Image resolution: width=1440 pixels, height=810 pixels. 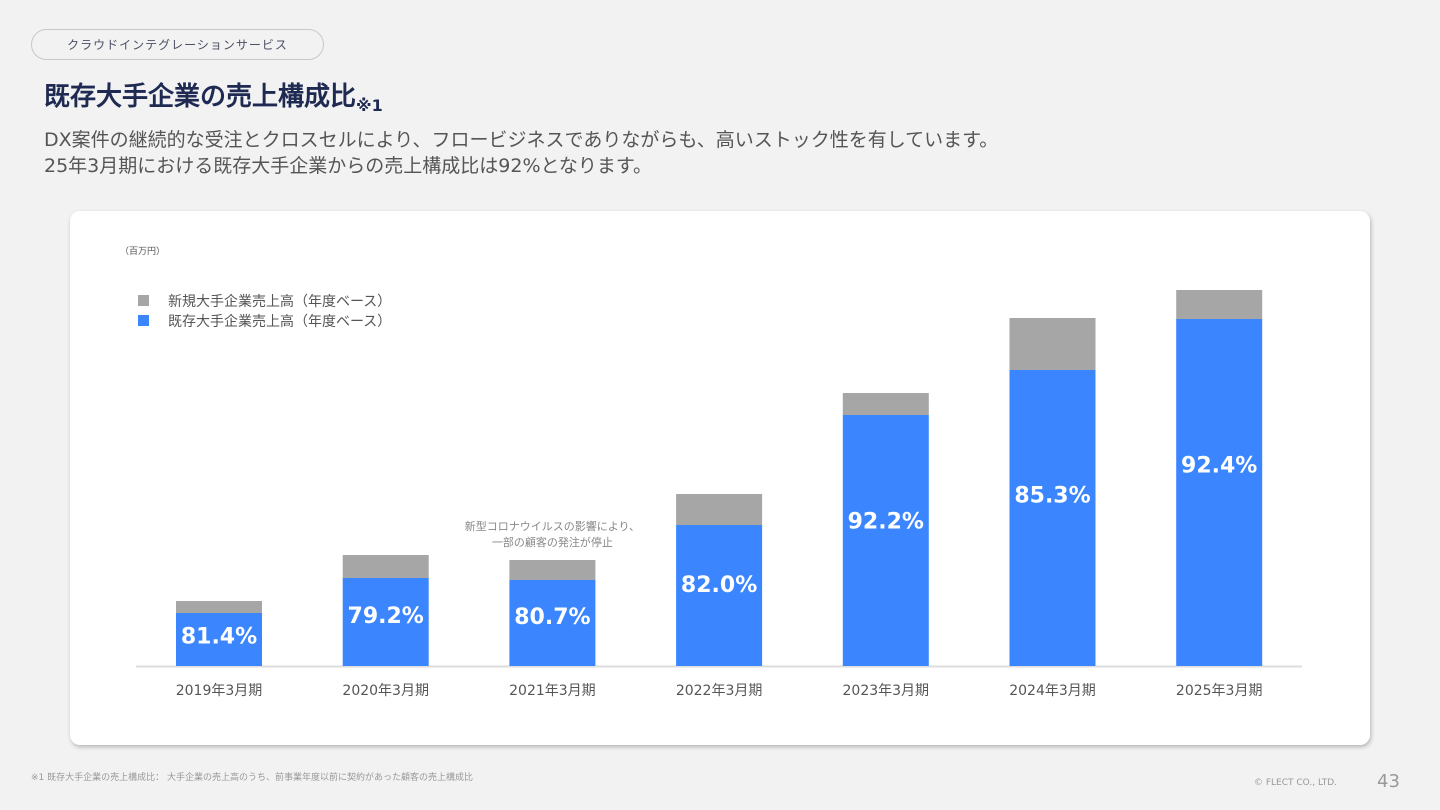 I want to click on annotation-text: 一部の顧客の発注が停止, so click(x=552, y=542).